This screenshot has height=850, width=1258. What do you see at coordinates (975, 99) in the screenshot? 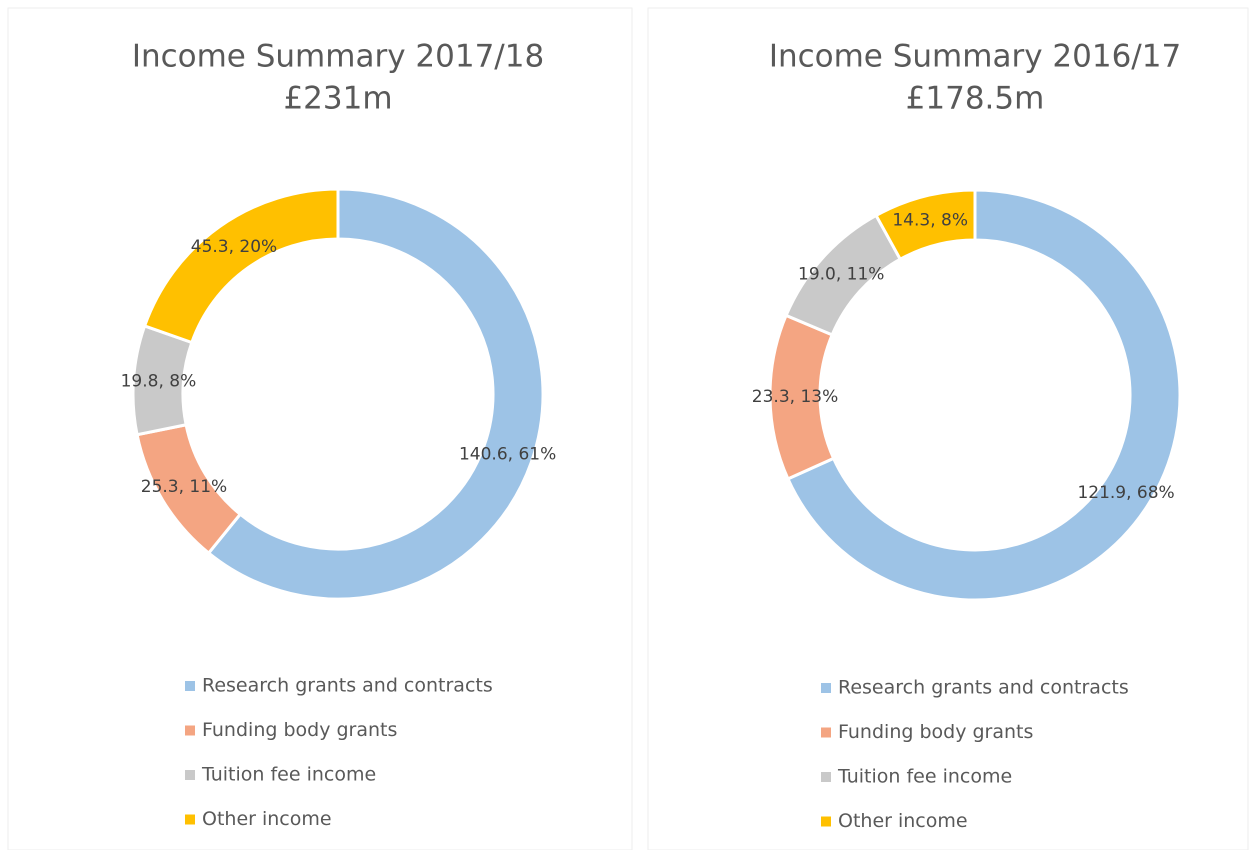
I see `chart-subtitle: £178.5m` at bounding box center [975, 99].